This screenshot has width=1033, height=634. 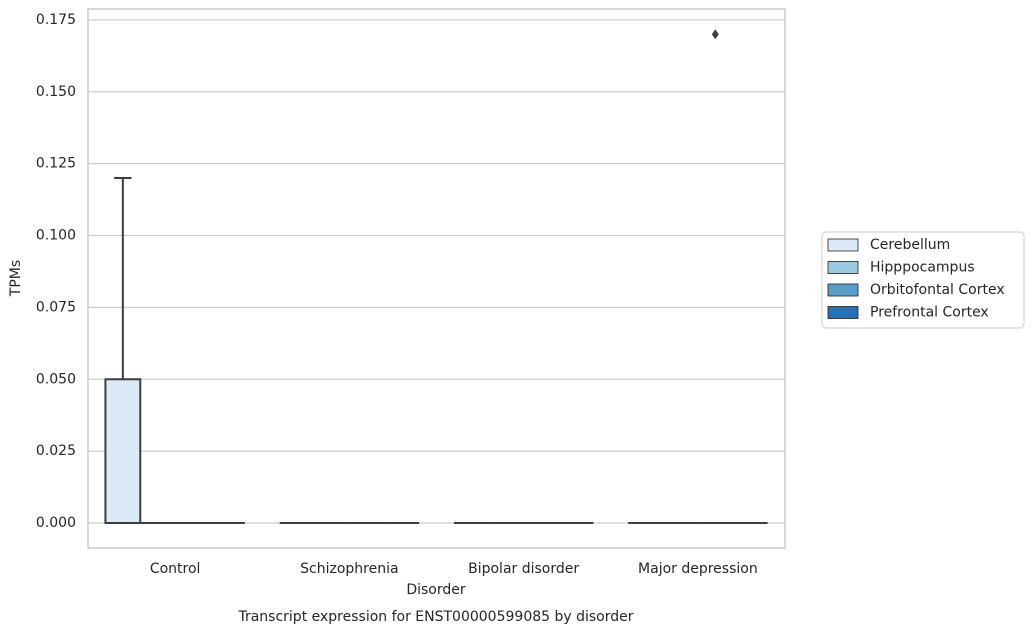 What do you see at coordinates (523, 569) in the screenshot?
I see `x-tick-label: Bipolar disorder` at bounding box center [523, 569].